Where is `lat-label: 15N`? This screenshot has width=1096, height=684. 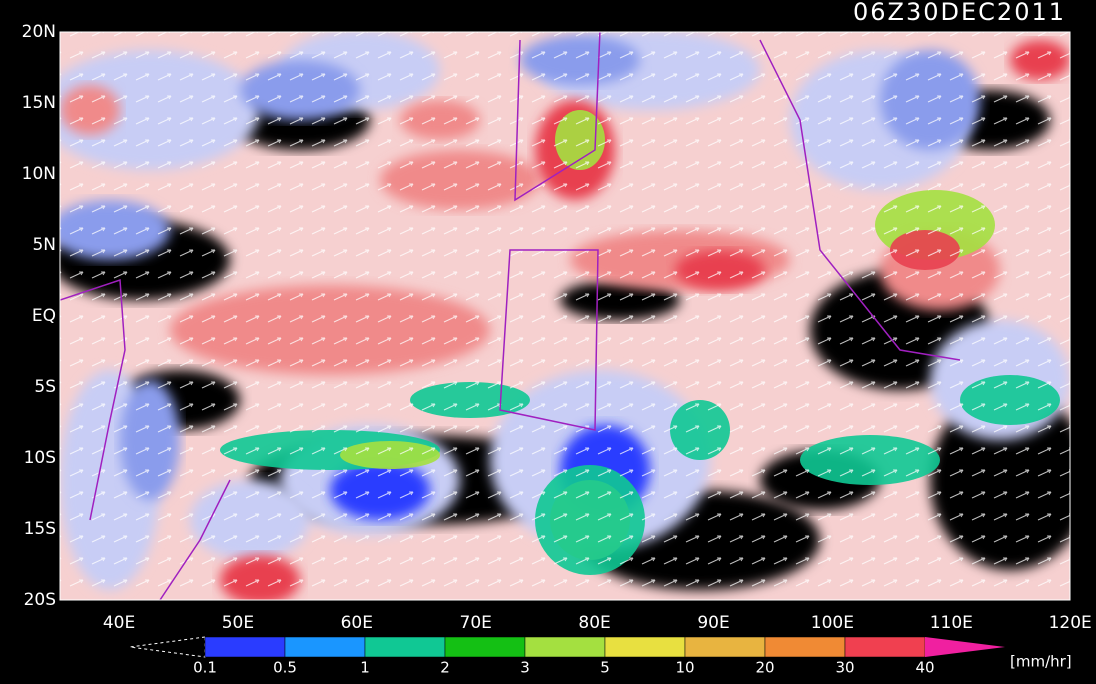
lat-label: 15N is located at coordinates (39, 103).